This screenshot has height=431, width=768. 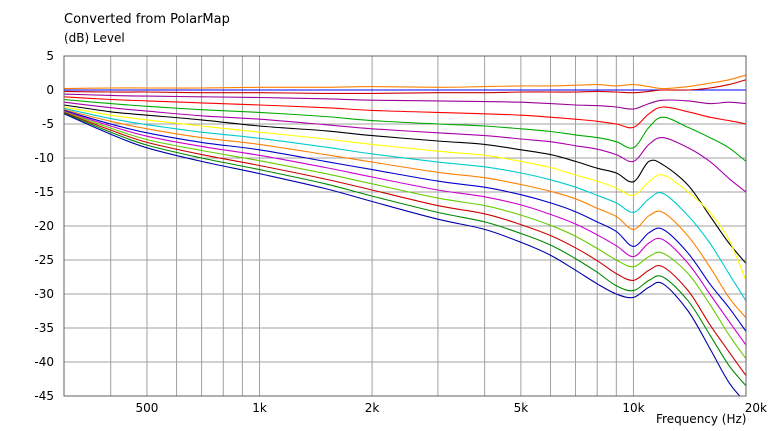 What do you see at coordinates (259, 408) in the screenshot?
I see `x-tick-label: 1k` at bounding box center [259, 408].